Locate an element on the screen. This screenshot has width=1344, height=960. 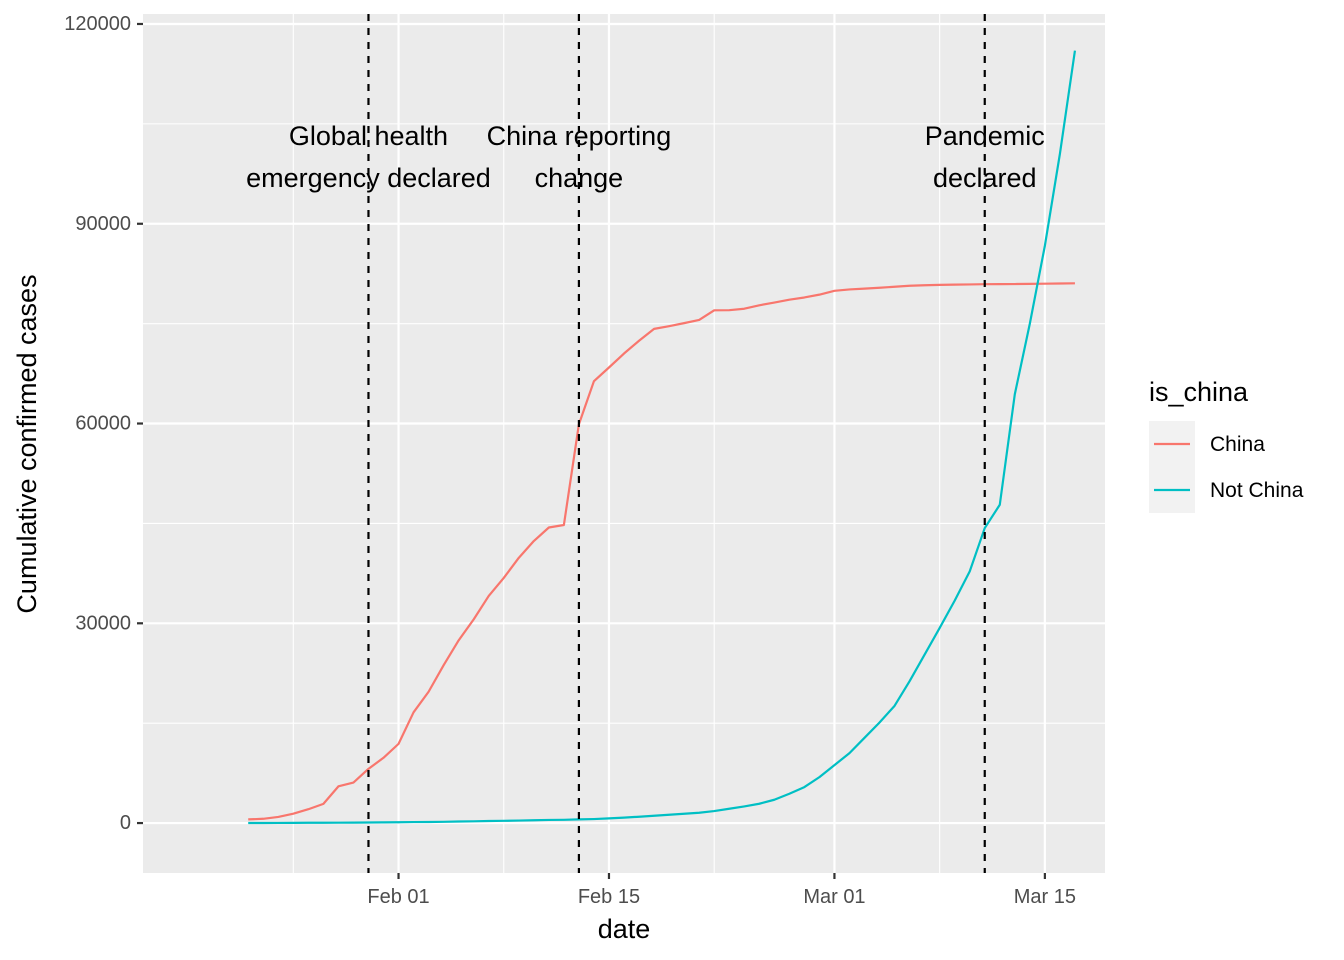
event-annotation-line: China reporting is located at coordinates (579, 136).